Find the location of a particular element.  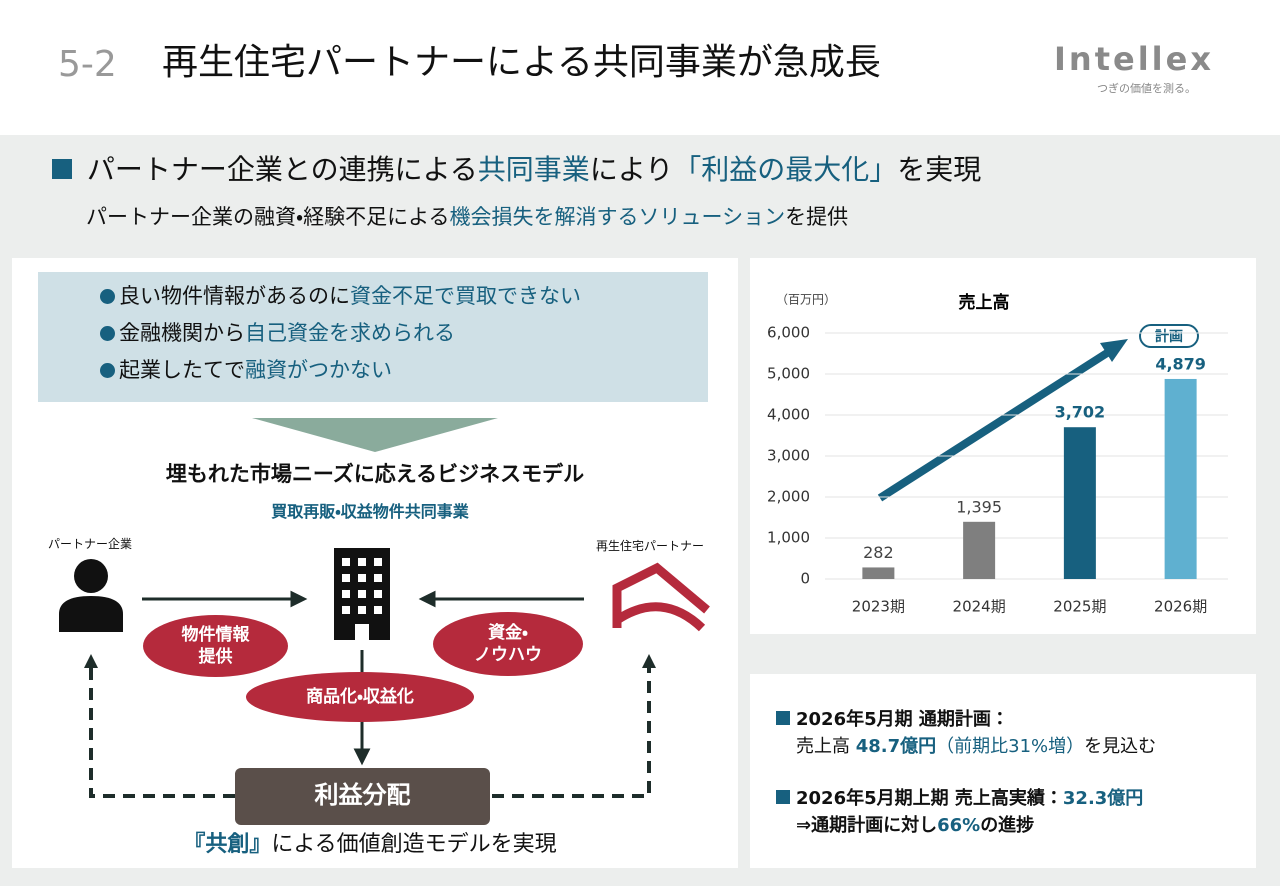

section-number: 5-2 is located at coordinates (87, 64).